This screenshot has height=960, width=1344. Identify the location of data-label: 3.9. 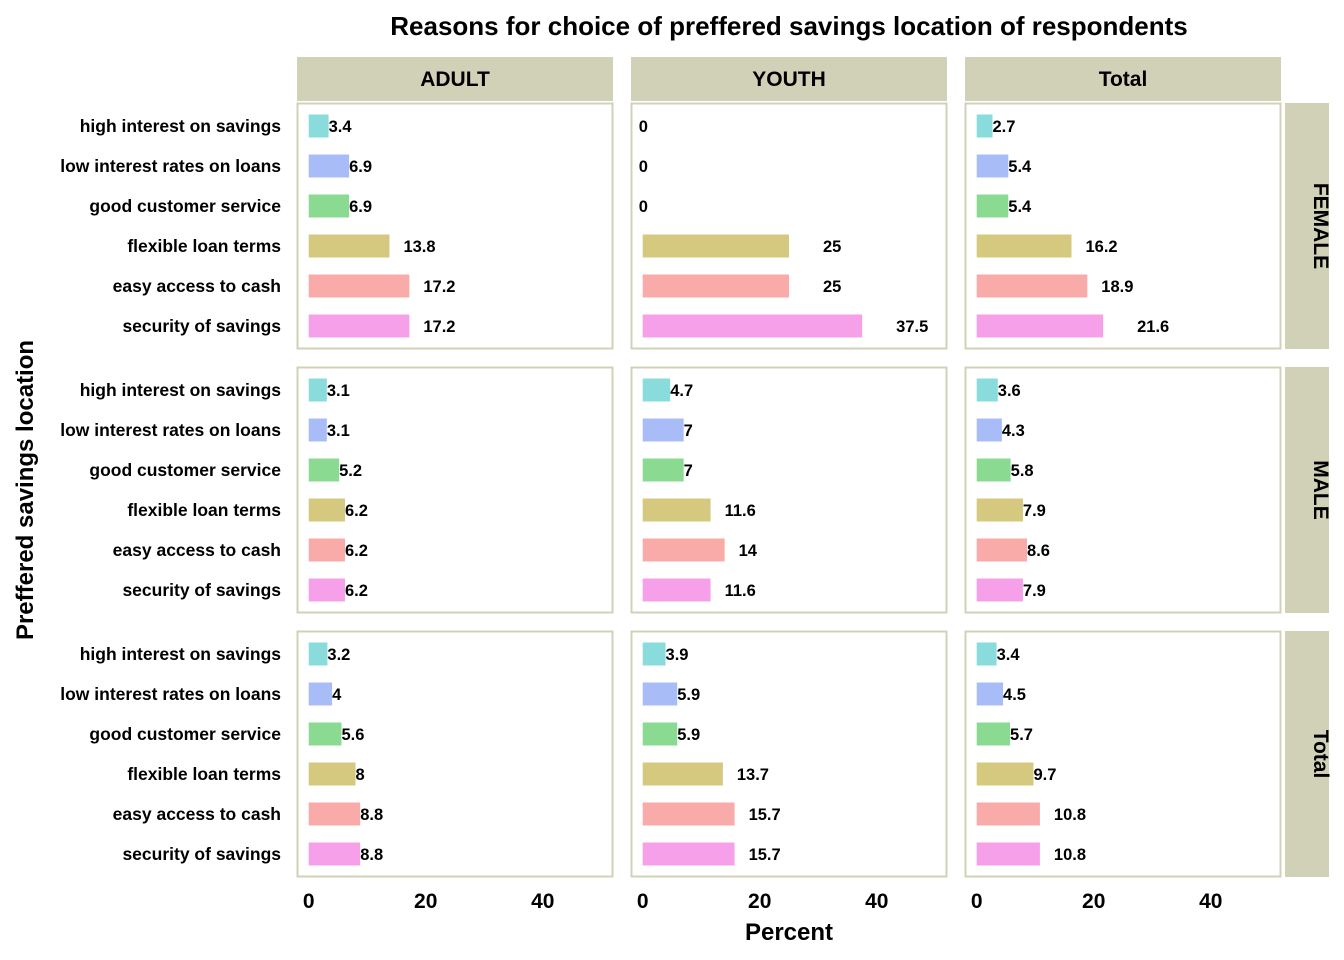
(677, 655).